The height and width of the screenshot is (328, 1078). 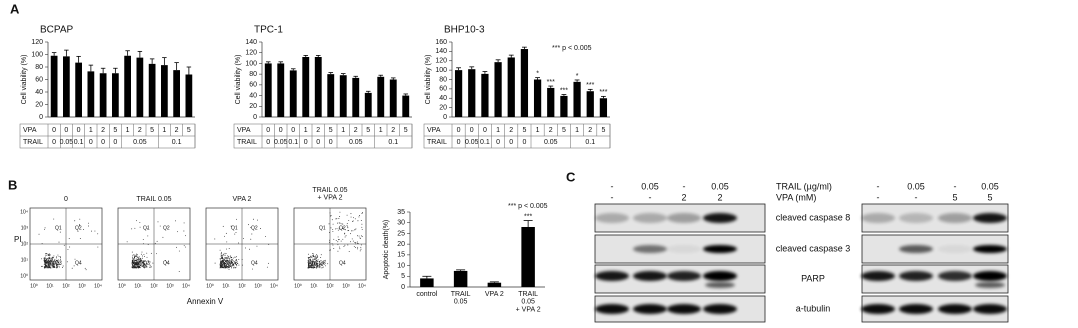 What do you see at coordinates (572, 48) in the screenshot?
I see `note: *** p < 0.005` at bounding box center [572, 48].